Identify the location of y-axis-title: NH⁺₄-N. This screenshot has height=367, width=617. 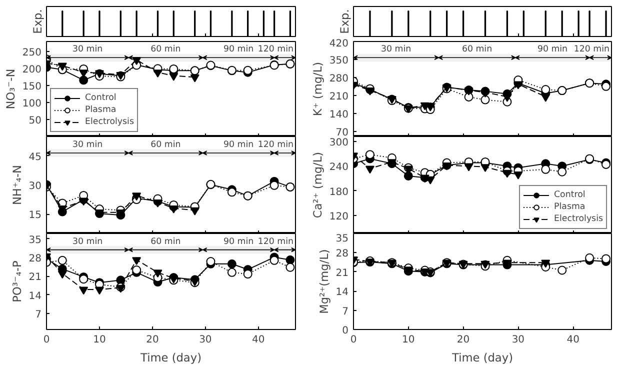
(17, 185).